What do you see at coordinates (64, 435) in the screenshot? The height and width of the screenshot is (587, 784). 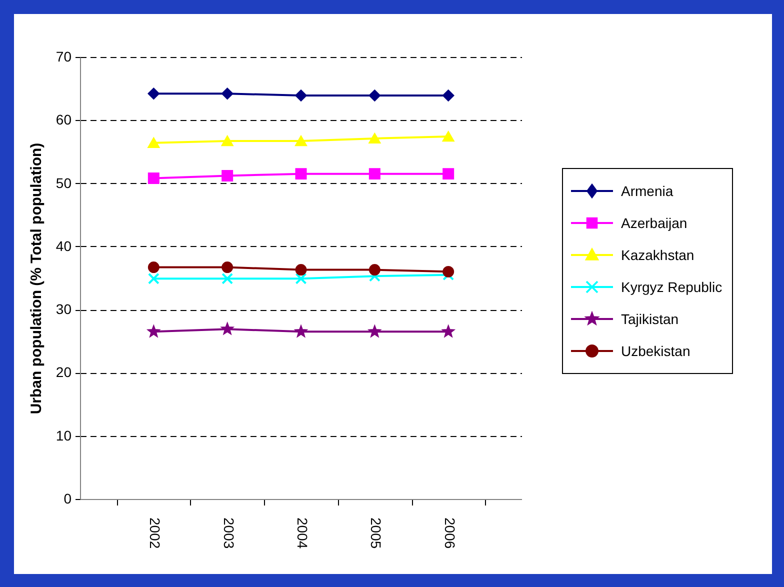 I see `y-tick-label: 10` at bounding box center [64, 435].